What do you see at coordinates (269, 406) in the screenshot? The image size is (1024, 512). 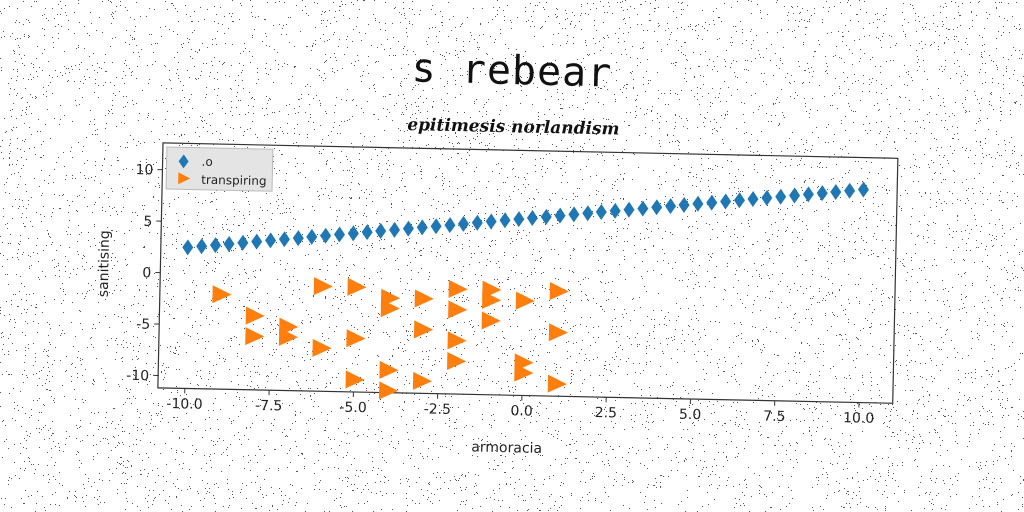 I see `x-tick-label: -7.5` at bounding box center [269, 406].